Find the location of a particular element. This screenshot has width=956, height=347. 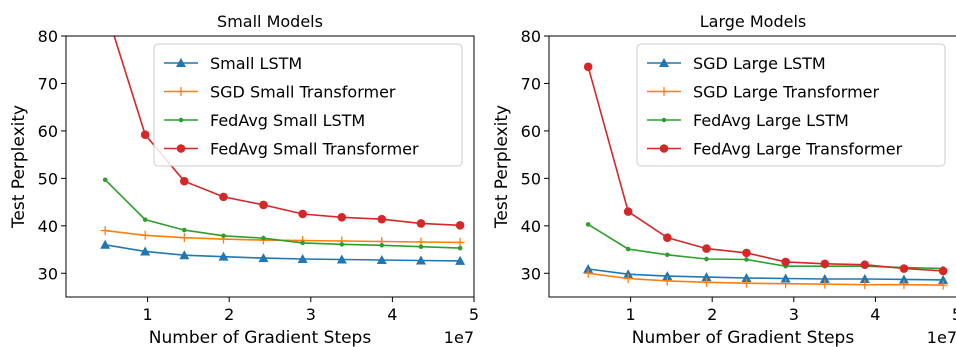

series-sgd-large-transformer is located at coordinates (765, 279).